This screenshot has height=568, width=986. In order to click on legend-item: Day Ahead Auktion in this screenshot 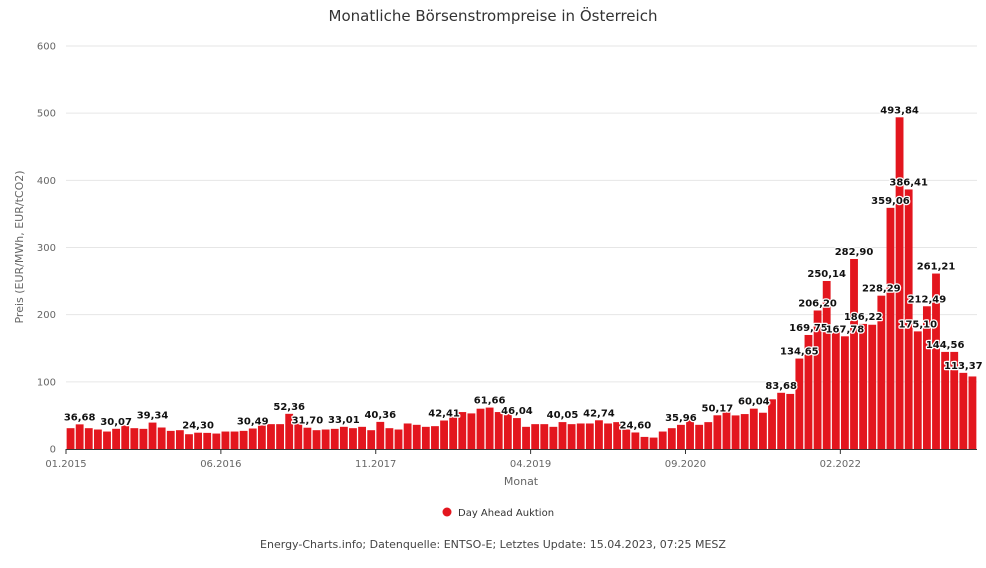, I will do `click(498, 513)`.